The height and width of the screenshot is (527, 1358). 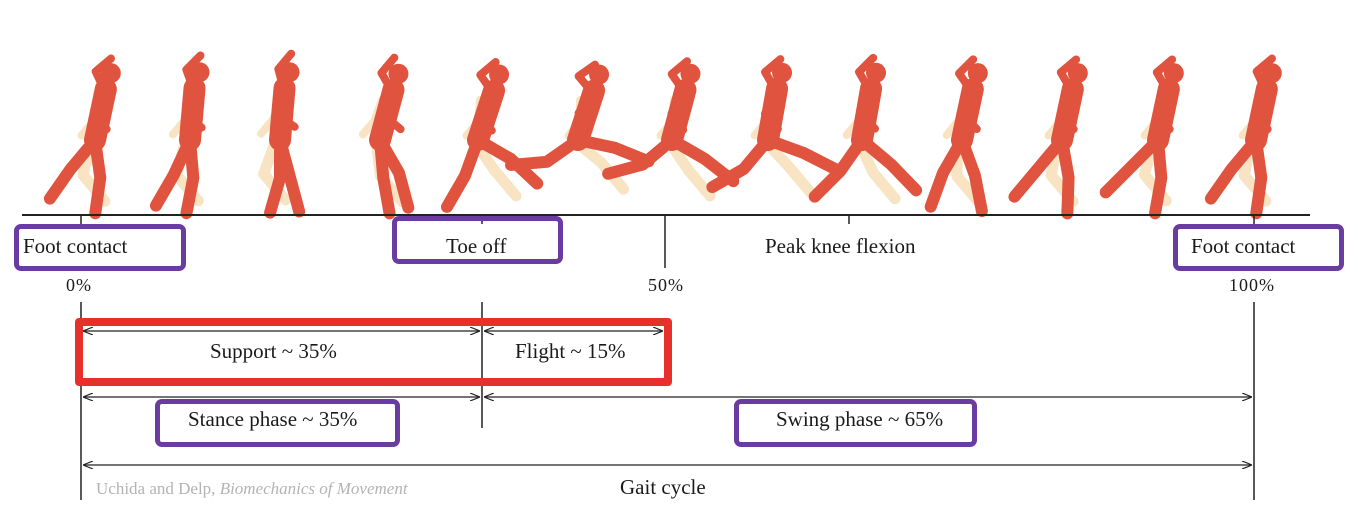 I want to click on highlight-foot-contact-start, so click(x=100, y=247).